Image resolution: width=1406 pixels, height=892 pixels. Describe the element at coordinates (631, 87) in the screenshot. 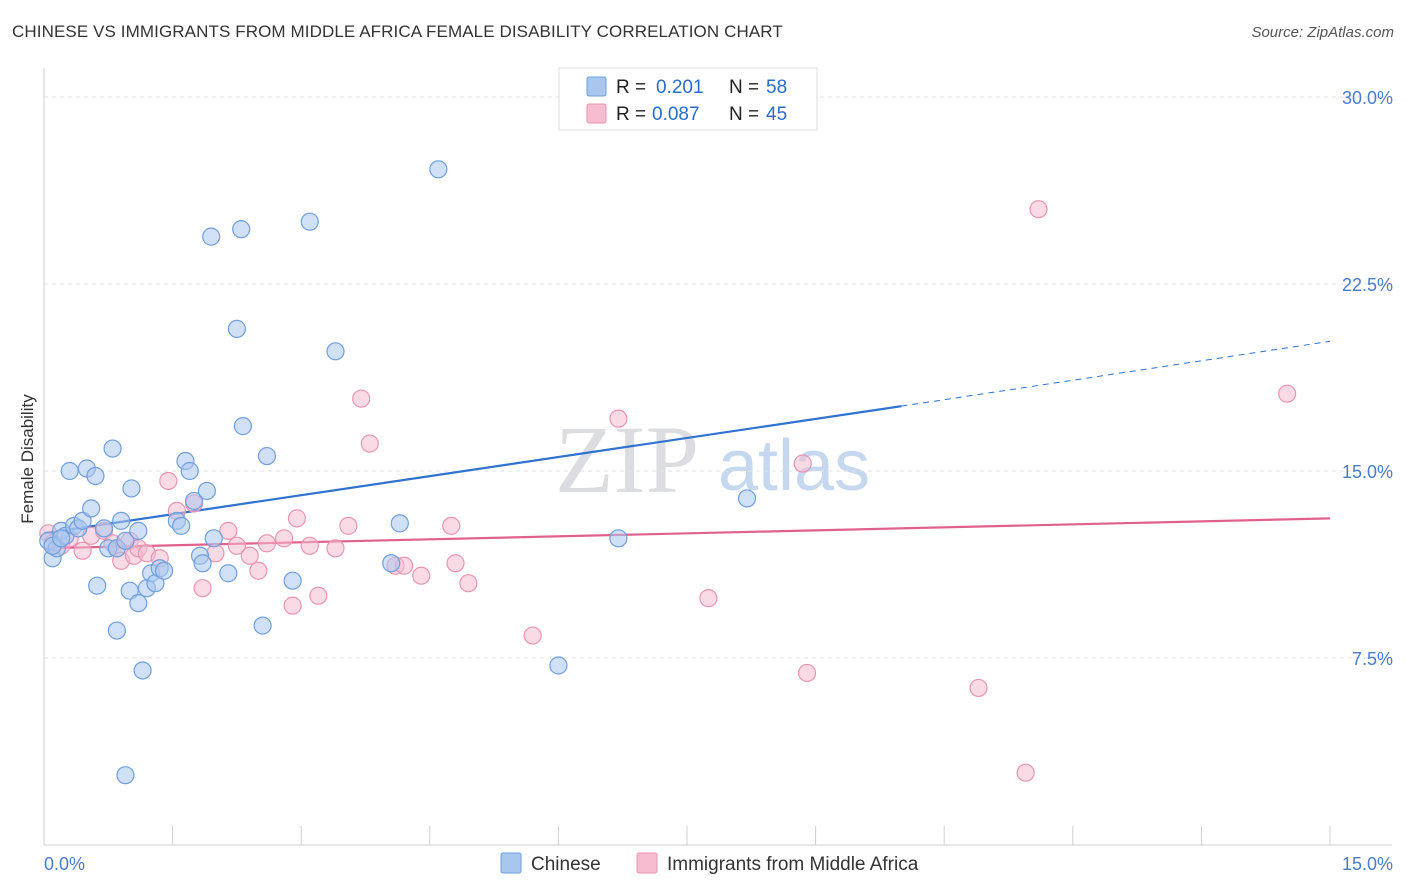

I see `stats-r-label-1: R =` at that location.